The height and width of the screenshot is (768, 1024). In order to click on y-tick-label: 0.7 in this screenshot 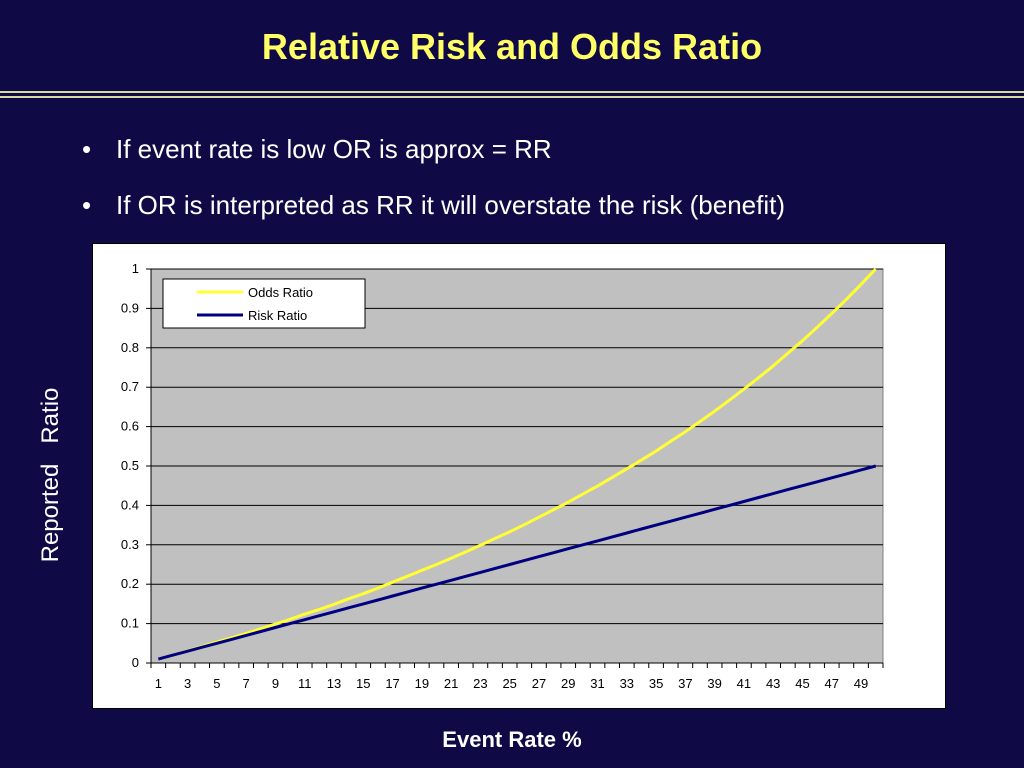, I will do `click(130, 386)`.